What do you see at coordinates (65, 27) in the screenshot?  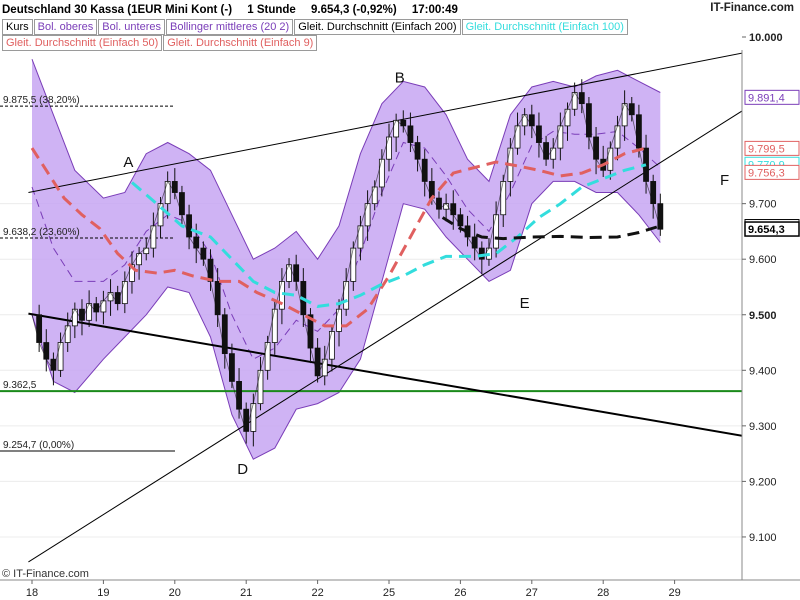 I see `legend-bol-oberes: Bol. oberes` at bounding box center [65, 27].